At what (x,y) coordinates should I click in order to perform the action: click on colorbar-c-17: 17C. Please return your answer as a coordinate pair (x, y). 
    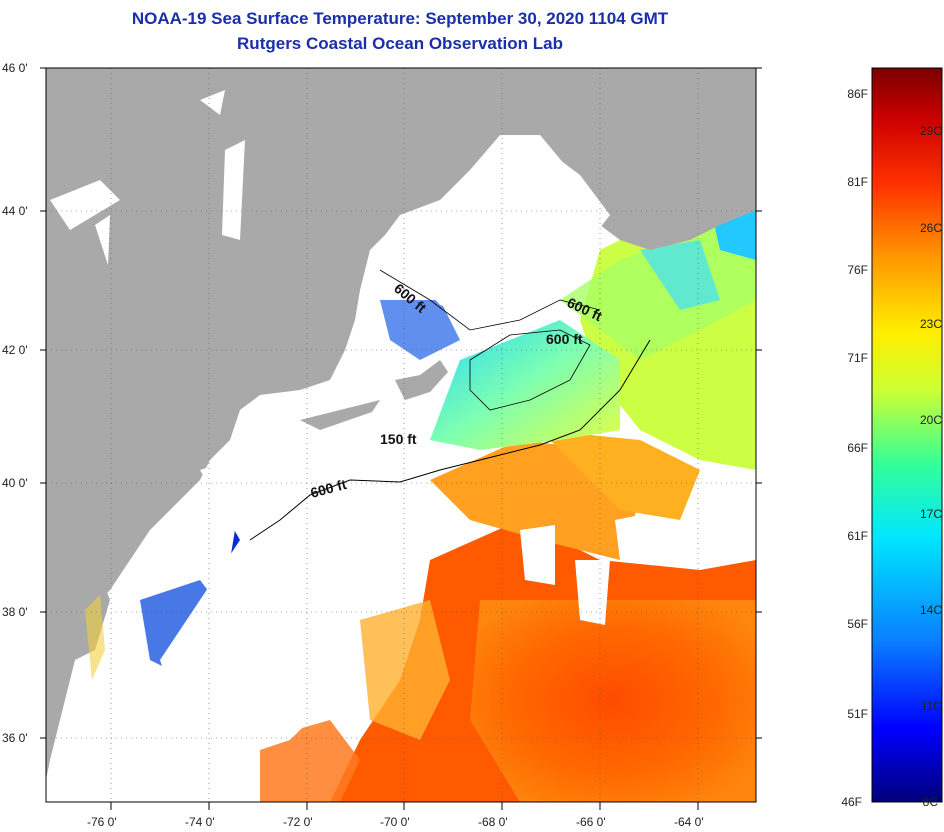
    Looking at the image, I should click on (931, 514).